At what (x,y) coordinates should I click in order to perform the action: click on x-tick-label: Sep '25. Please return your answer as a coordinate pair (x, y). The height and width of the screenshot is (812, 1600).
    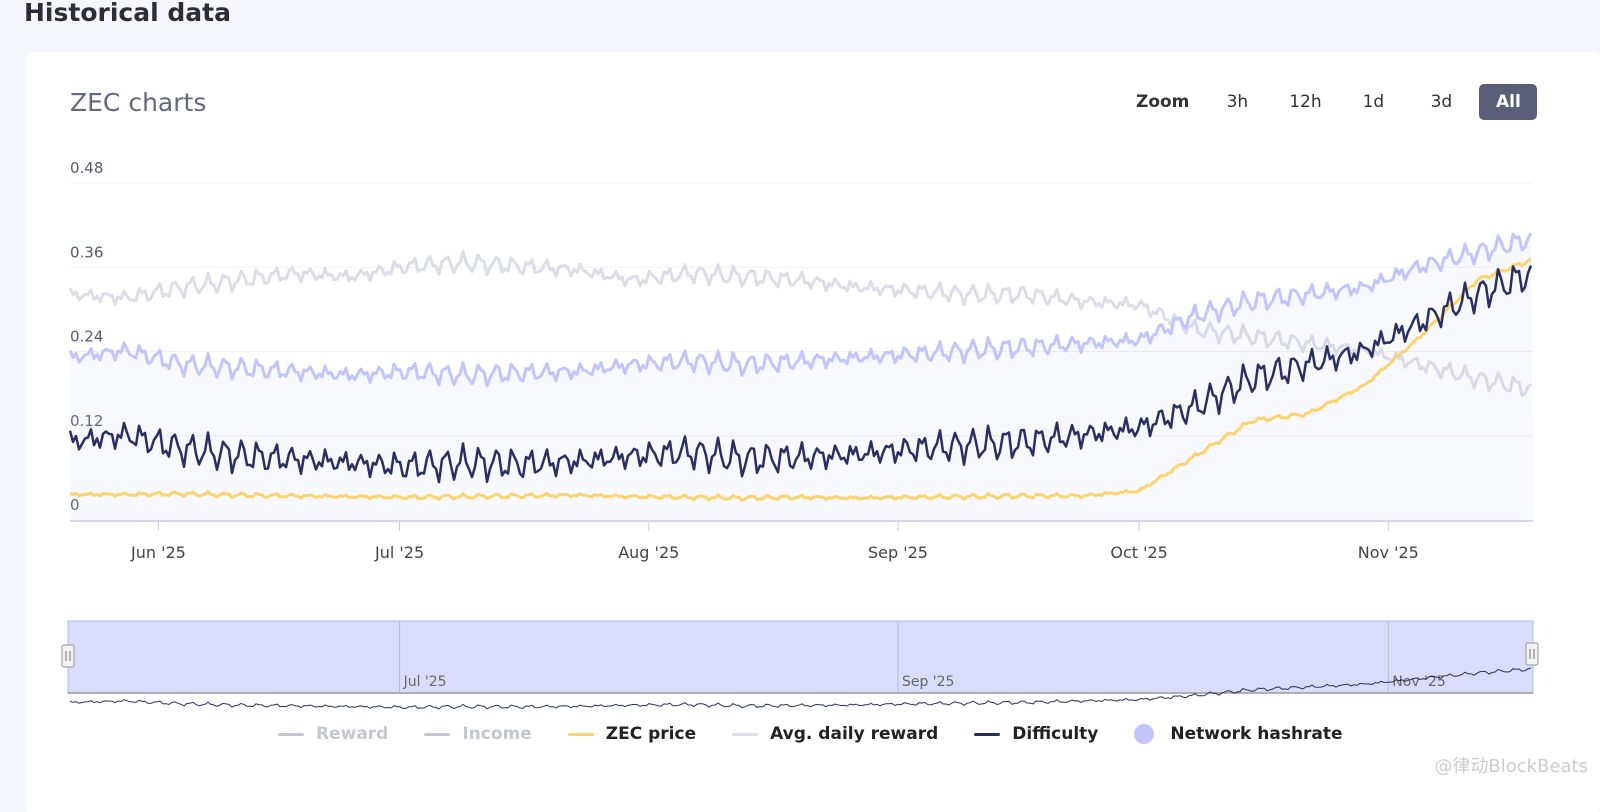
    Looking at the image, I should click on (898, 552).